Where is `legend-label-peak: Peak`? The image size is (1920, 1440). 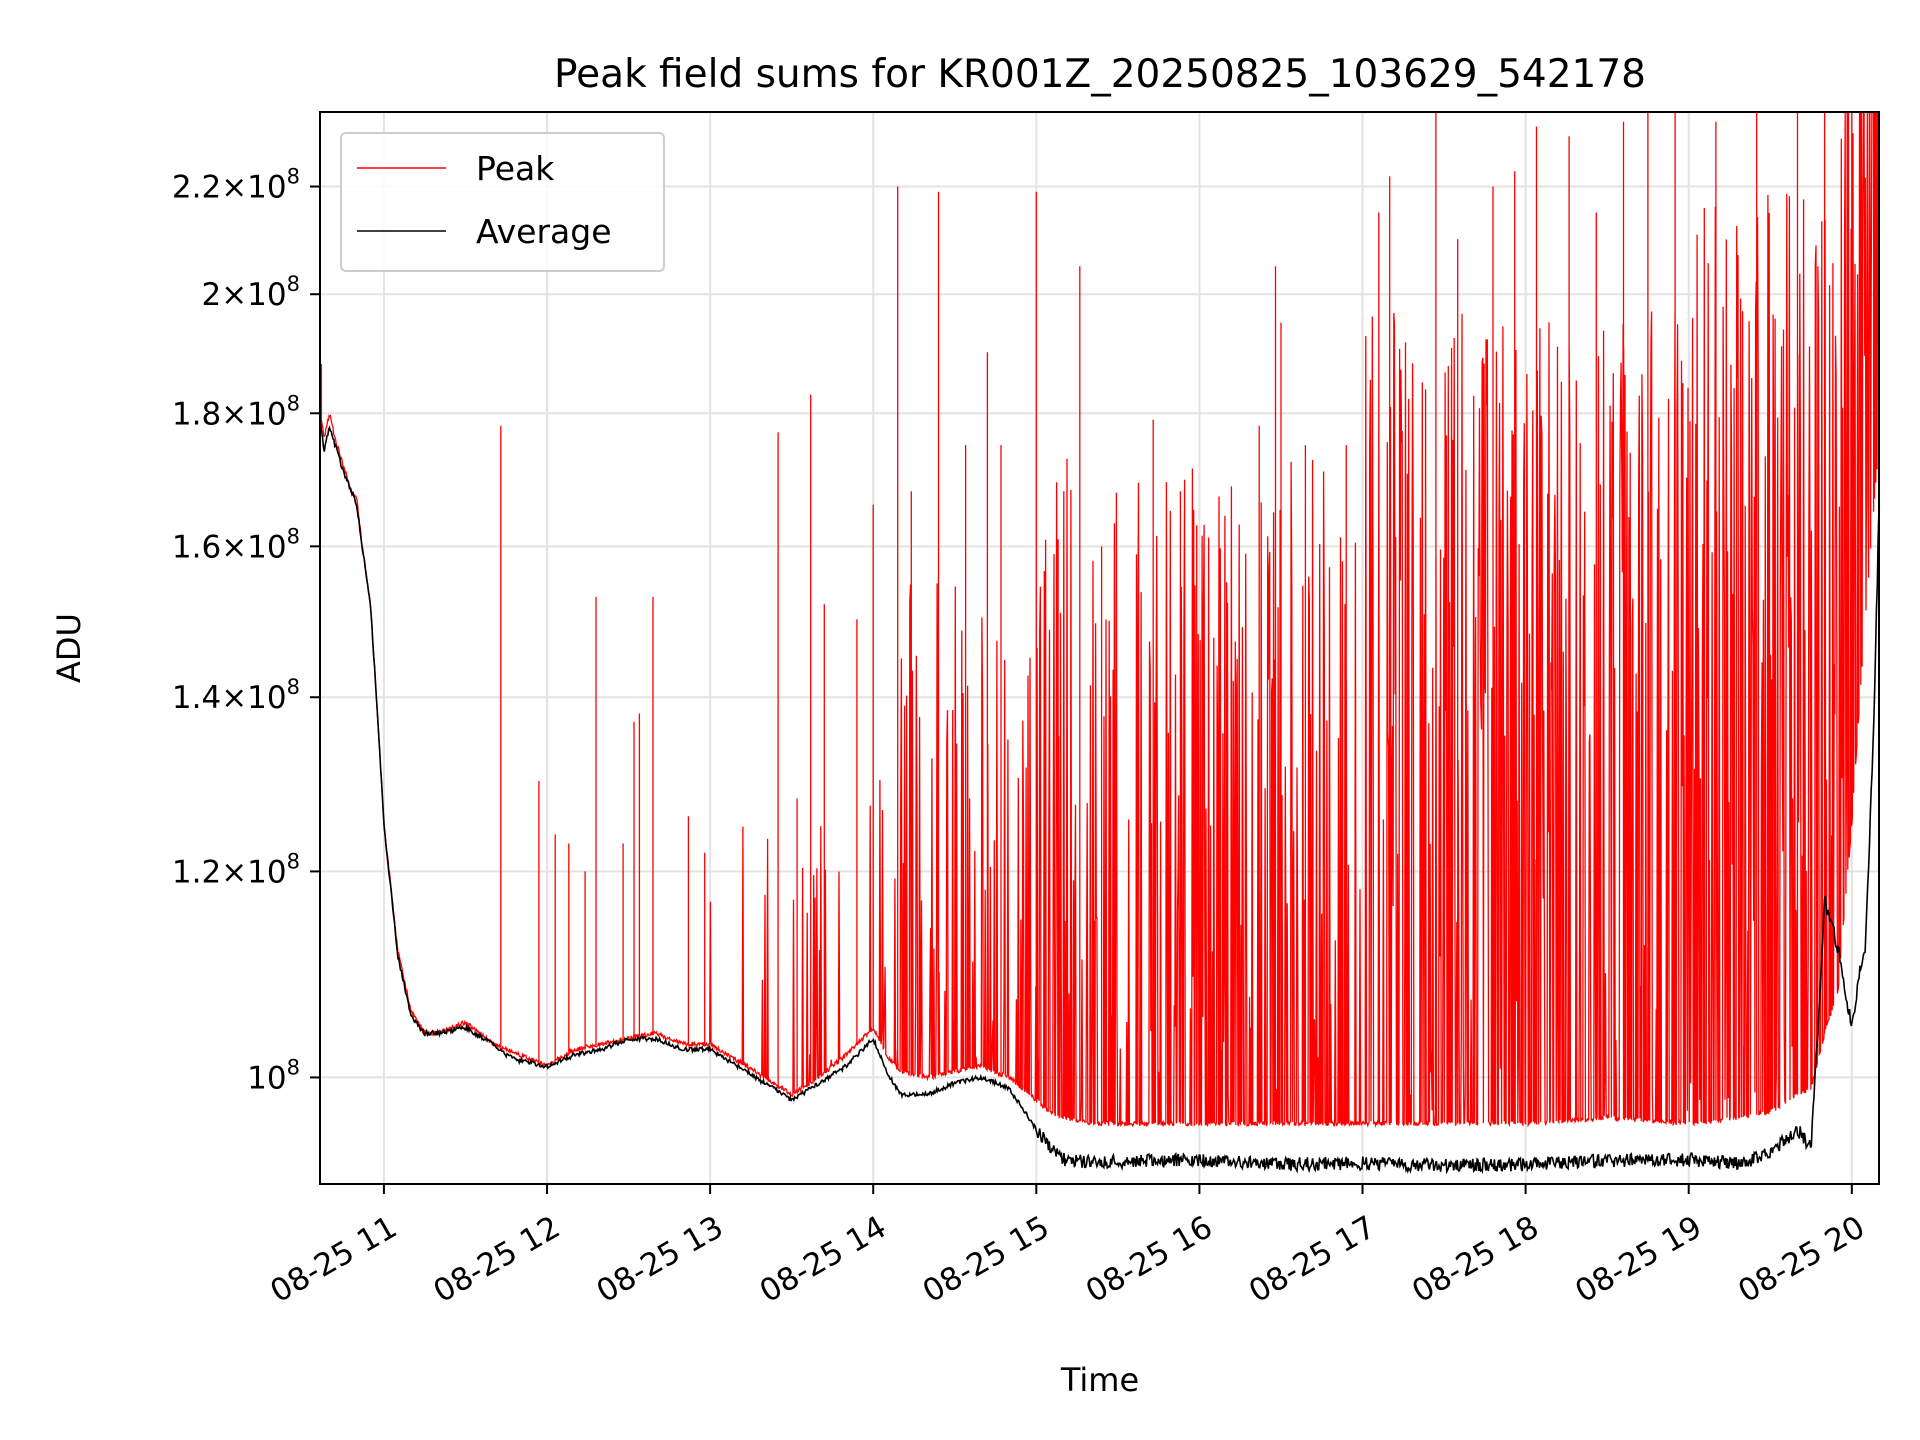
legend-label-peak: Peak is located at coordinates (515, 168).